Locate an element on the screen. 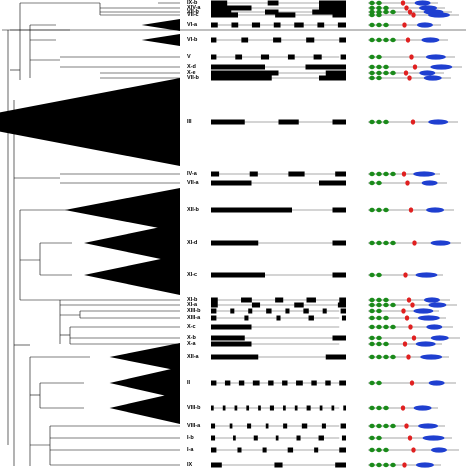 The width and height of the screenshot is (474, 474). clade-label: IX is located at coordinates (190, 465).